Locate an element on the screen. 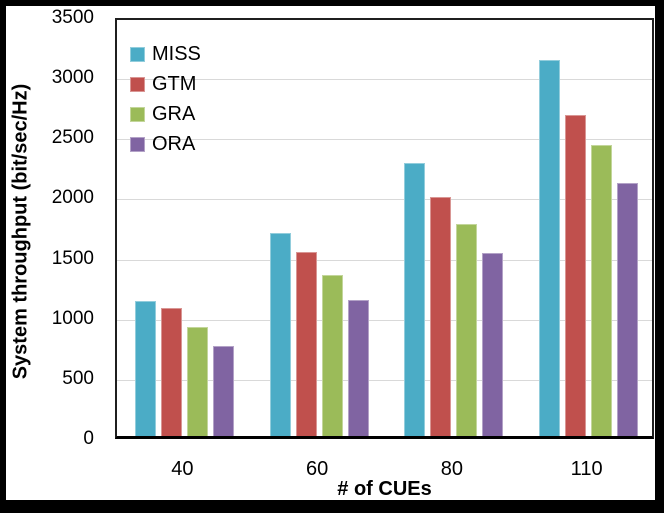 The image size is (664, 513). y-tick-label: 3000 is located at coordinates (72, 78).